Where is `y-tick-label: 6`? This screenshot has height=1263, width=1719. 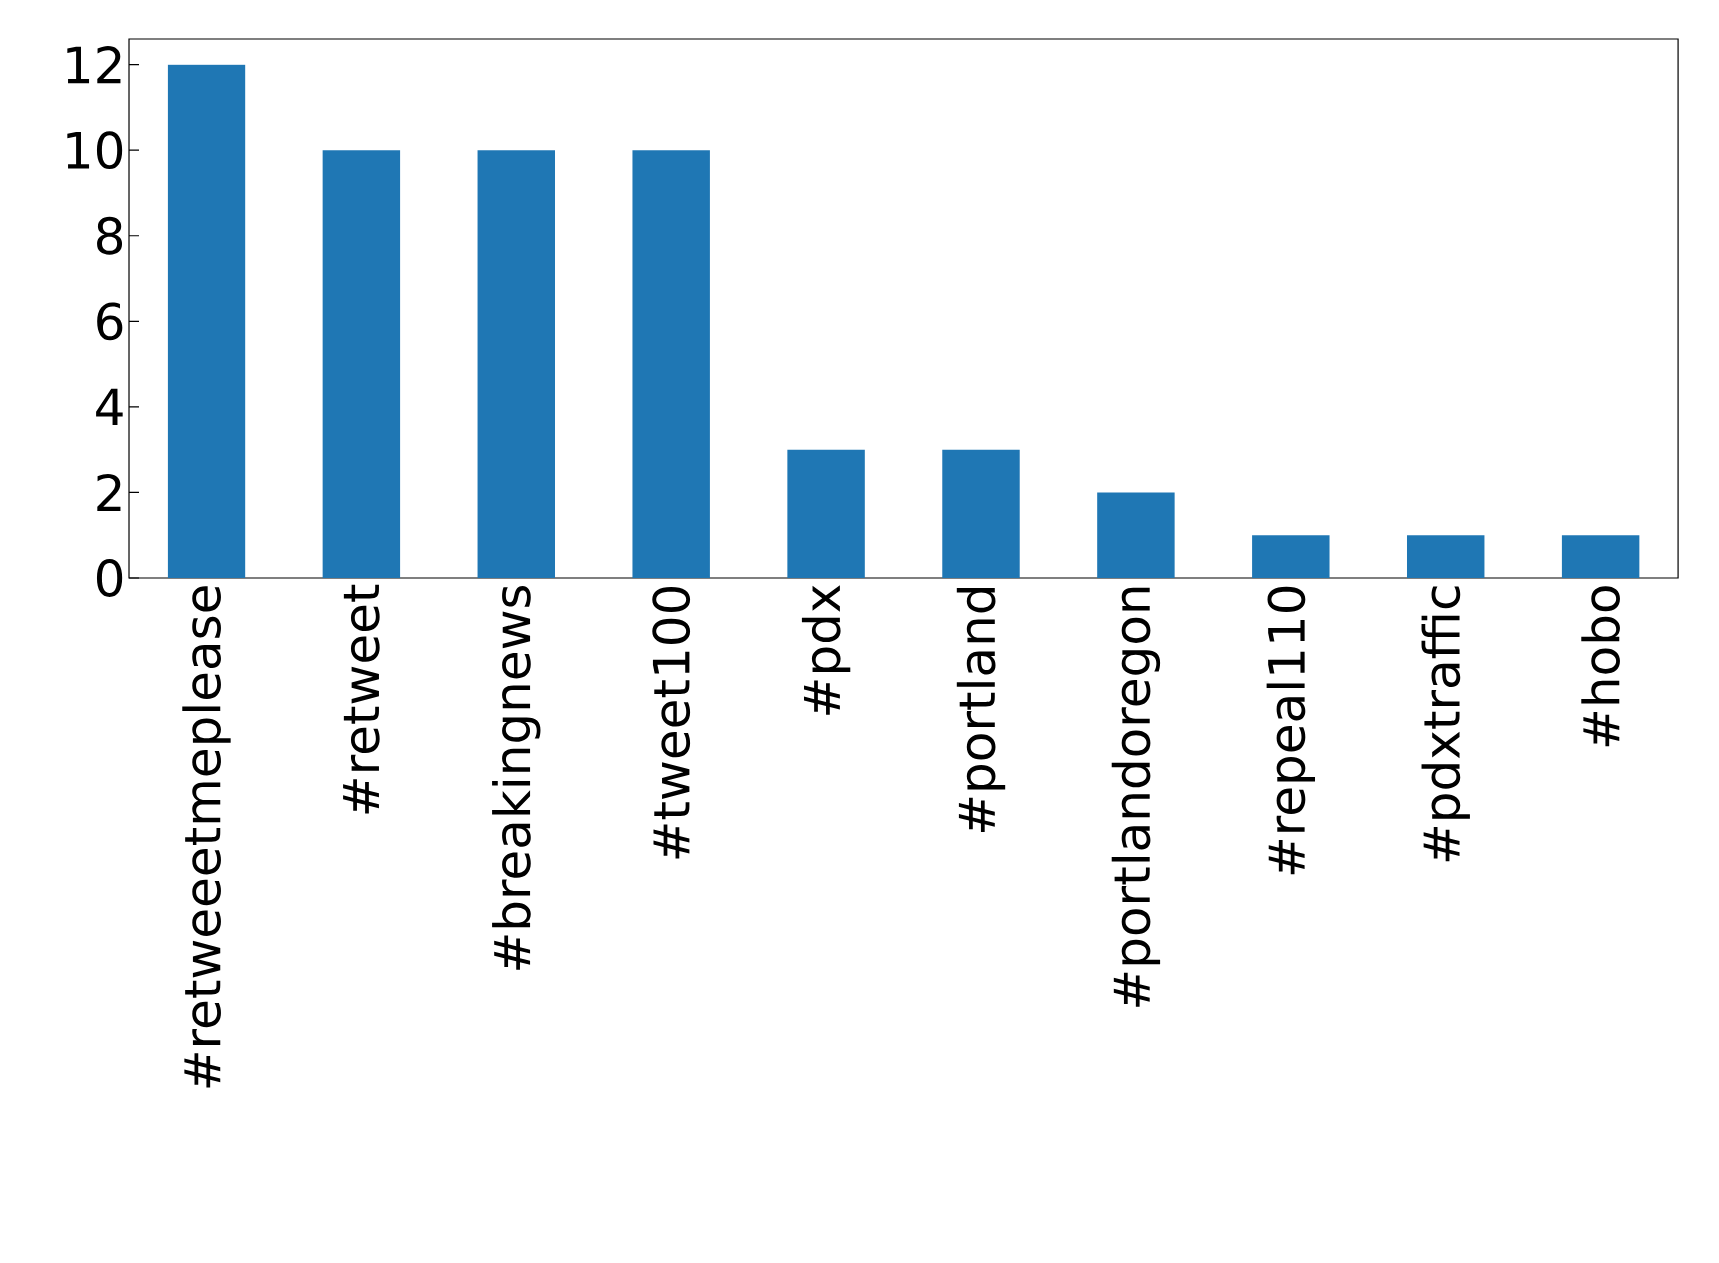
y-tick-label: 6 is located at coordinates (110, 321).